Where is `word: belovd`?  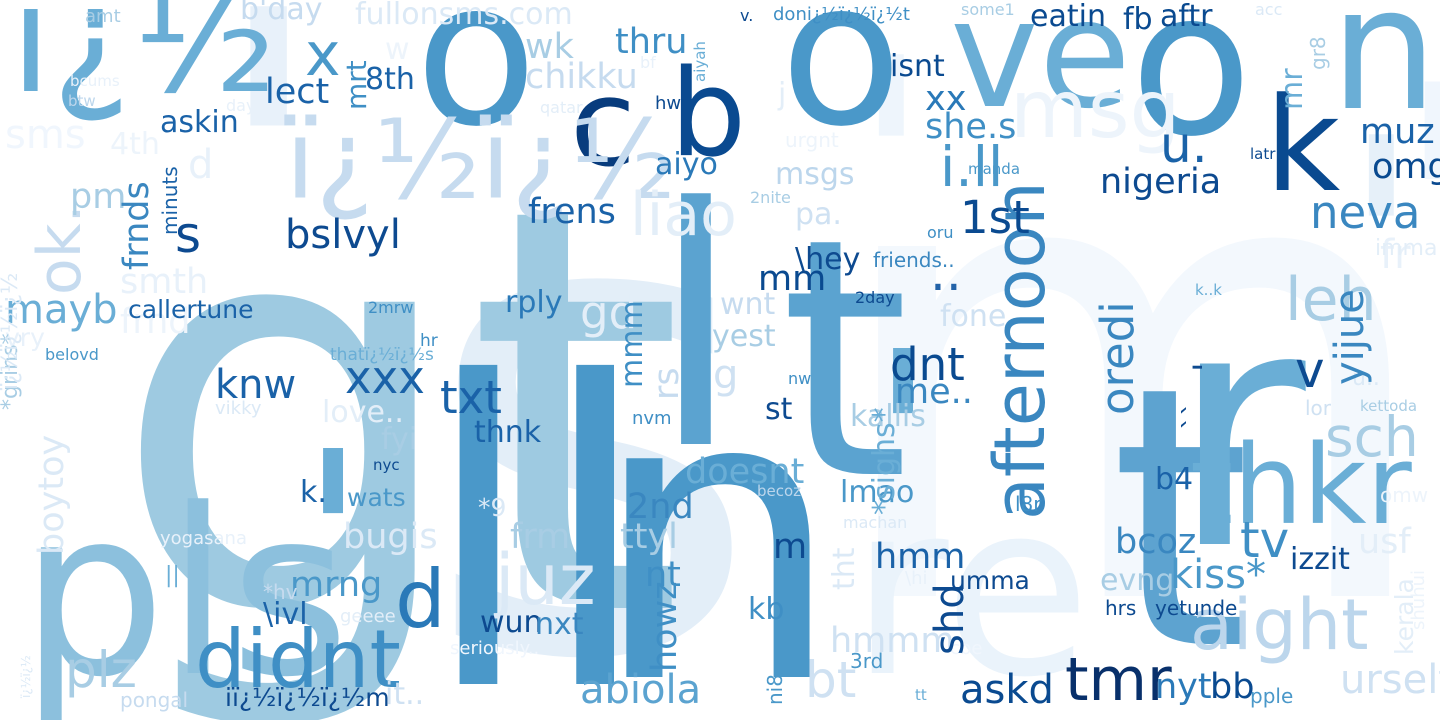 word: belovd is located at coordinates (72, 354).